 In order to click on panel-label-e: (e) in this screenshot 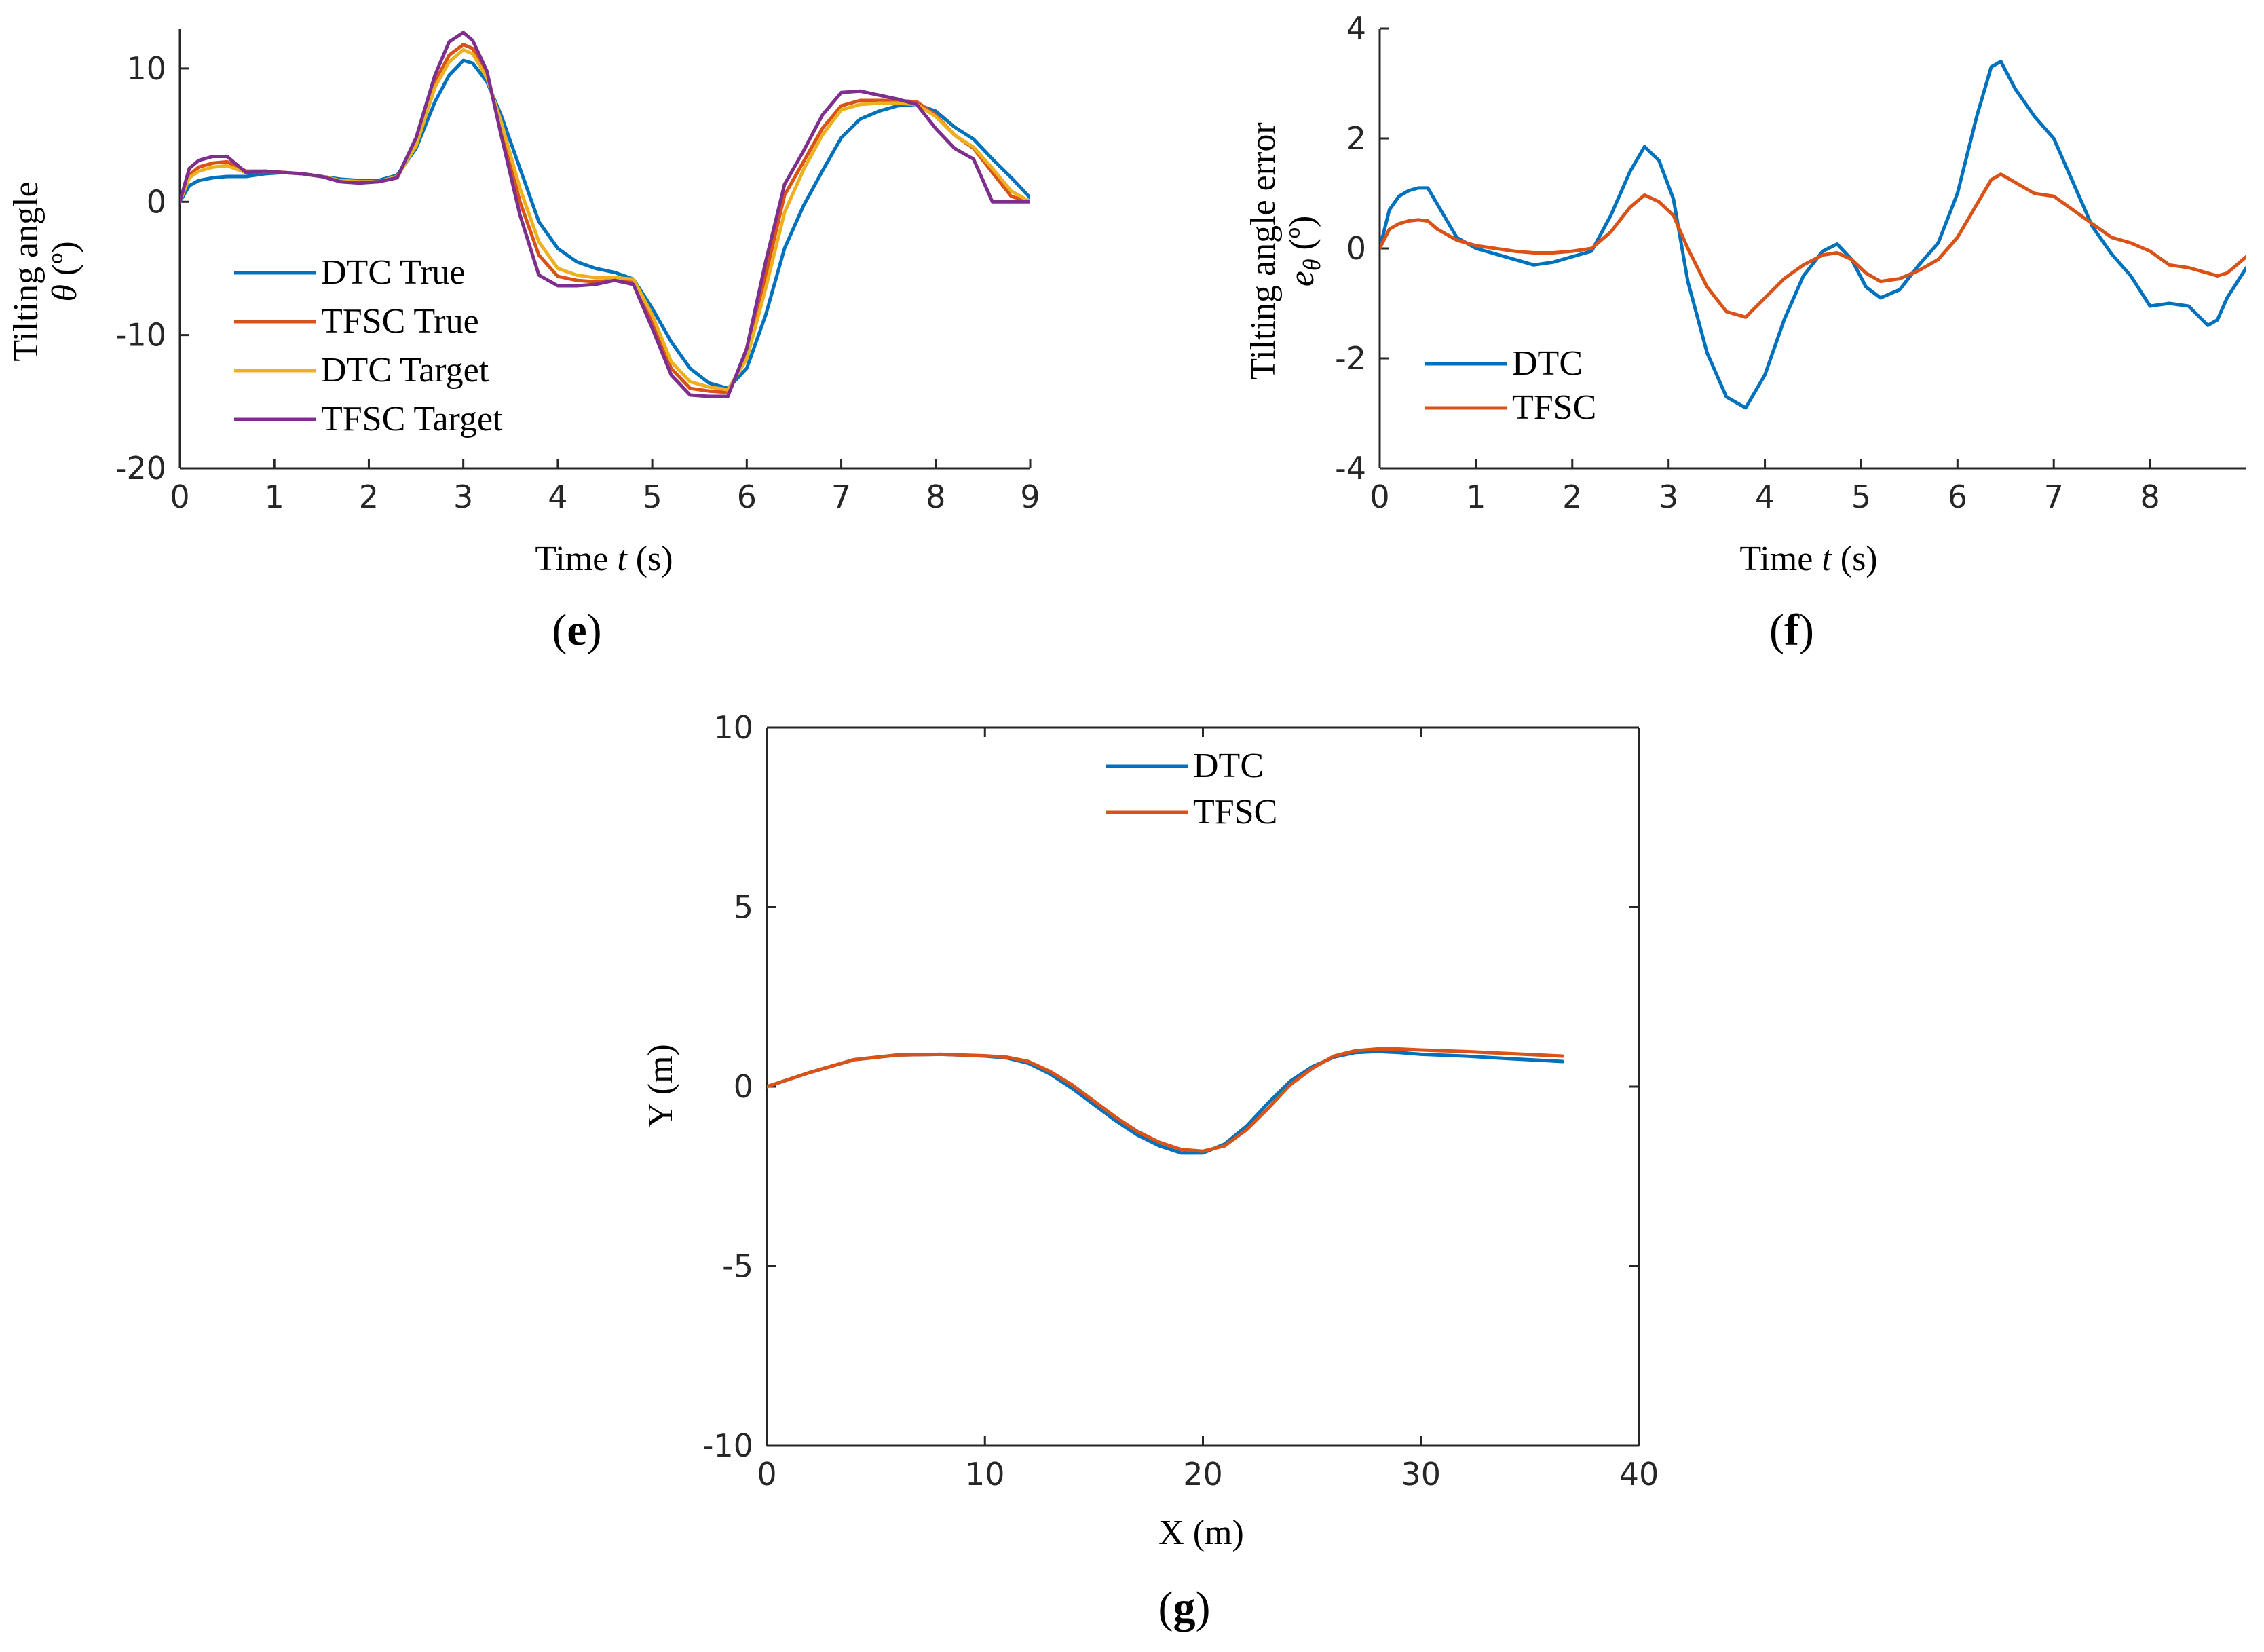, I will do `click(576, 630)`.